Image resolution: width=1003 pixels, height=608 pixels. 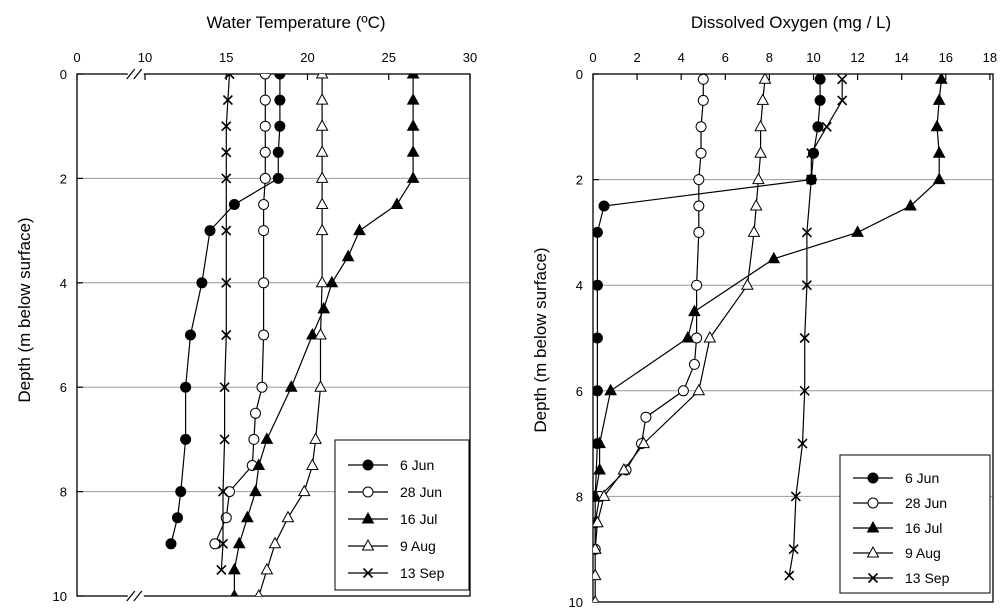 What do you see at coordinates (145, 57) in the screenshot?
I see `x-tick-label: 10` at bounding box center [145, 57].